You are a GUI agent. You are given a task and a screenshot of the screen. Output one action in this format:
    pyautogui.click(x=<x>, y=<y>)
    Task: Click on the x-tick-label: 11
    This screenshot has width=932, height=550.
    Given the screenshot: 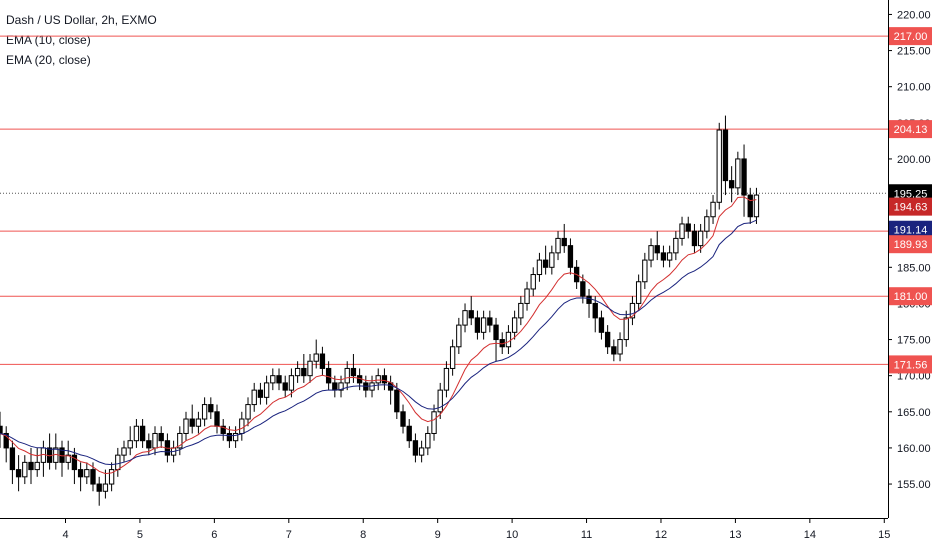 What is the action you would take?
    pyautogui.click(x=586, y=535)
    